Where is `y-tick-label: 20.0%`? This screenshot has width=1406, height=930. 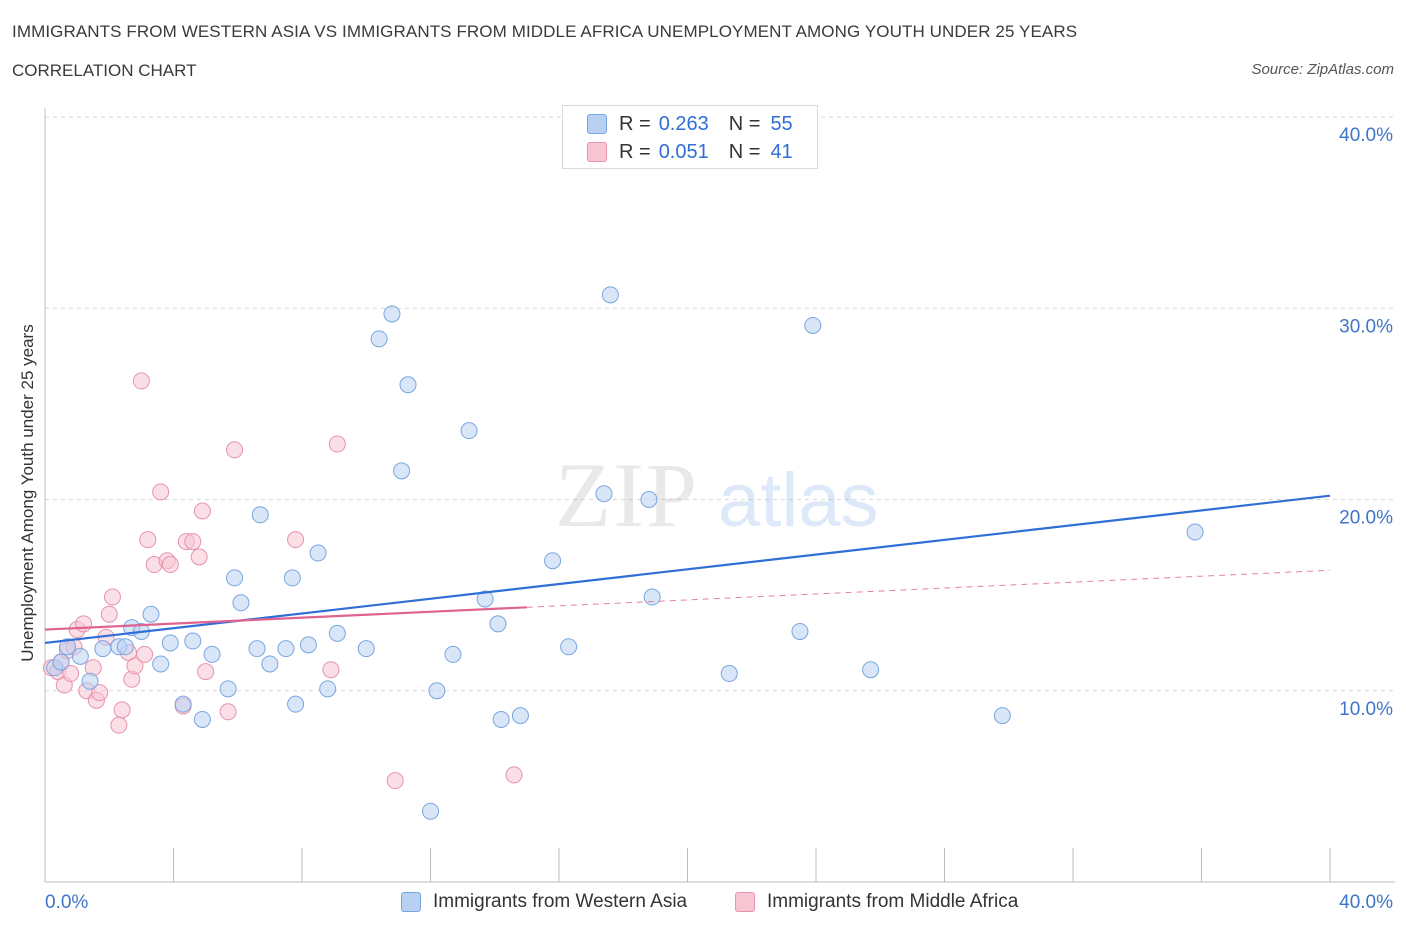
y-tick-label: 20.0% is located at coordinates (1366, 518).